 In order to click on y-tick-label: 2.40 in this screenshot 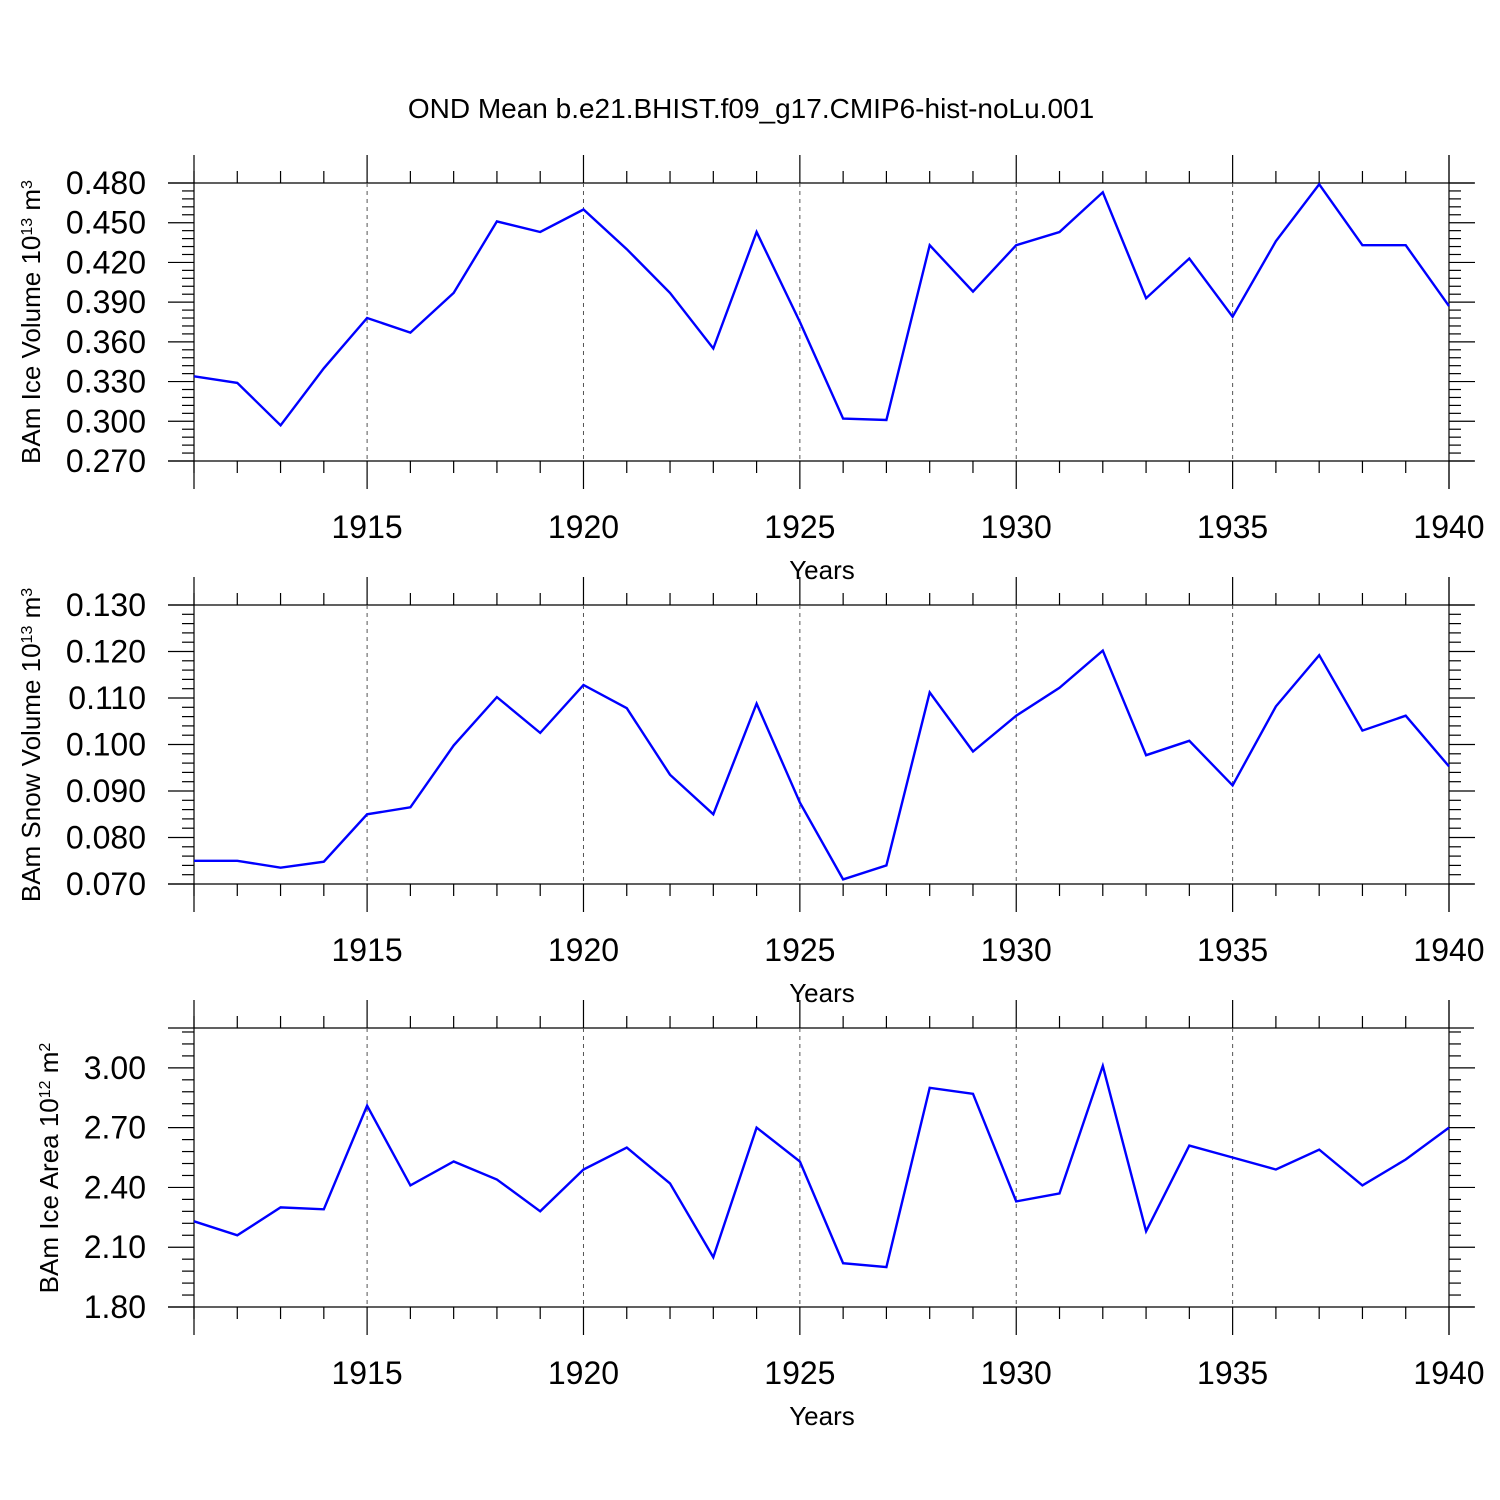, I will do `click(115, 1187)`.